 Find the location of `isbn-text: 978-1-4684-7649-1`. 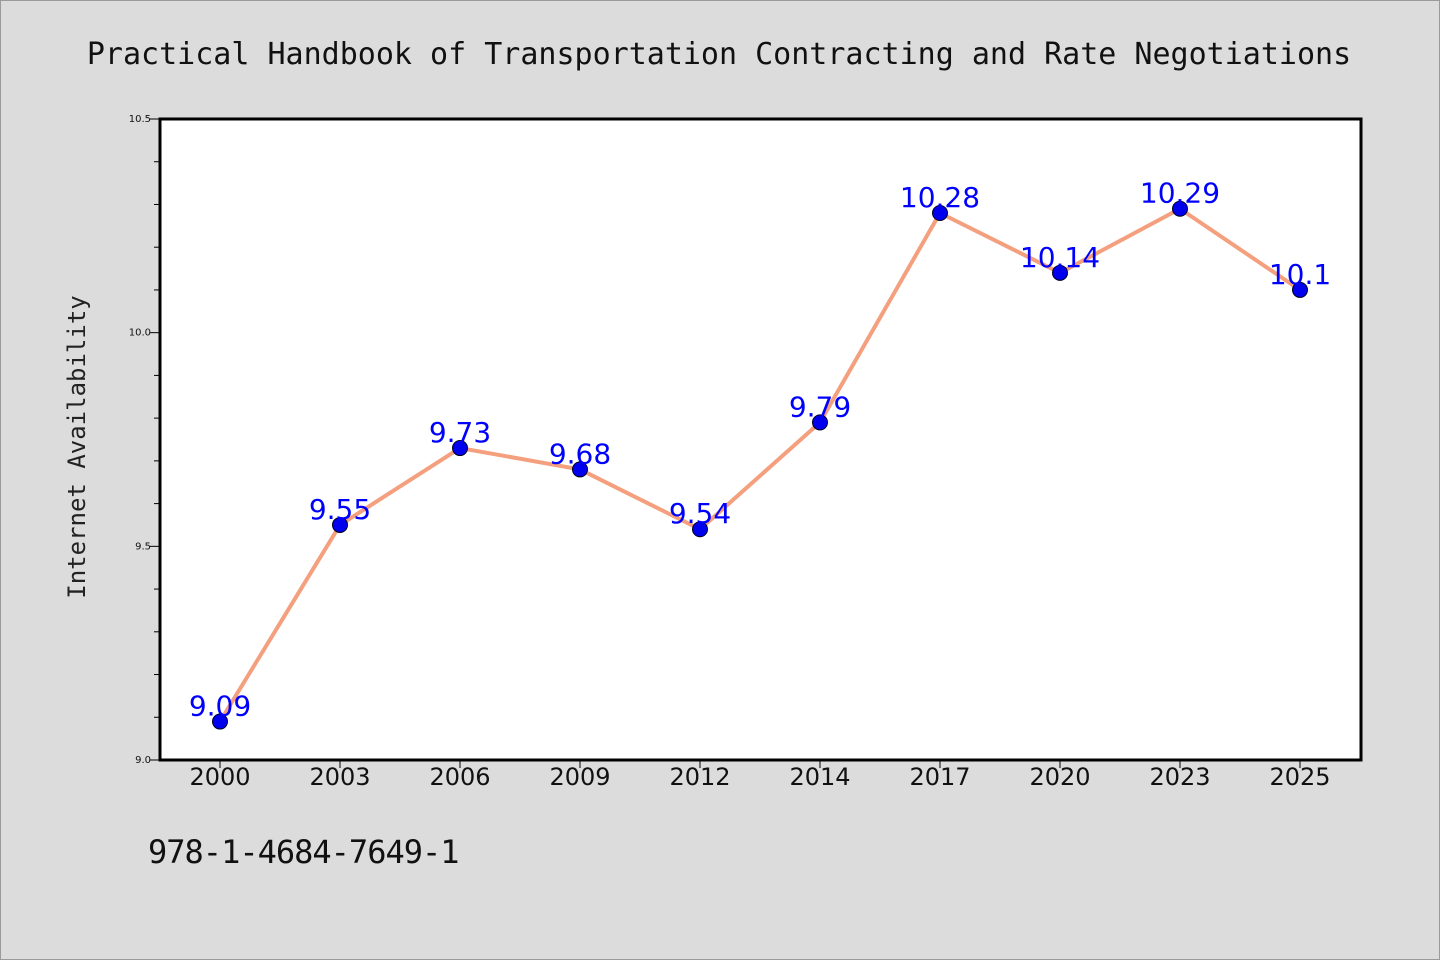

isbn-text: 978-1-4684-7649-1 is located at coordinates (304, 852).